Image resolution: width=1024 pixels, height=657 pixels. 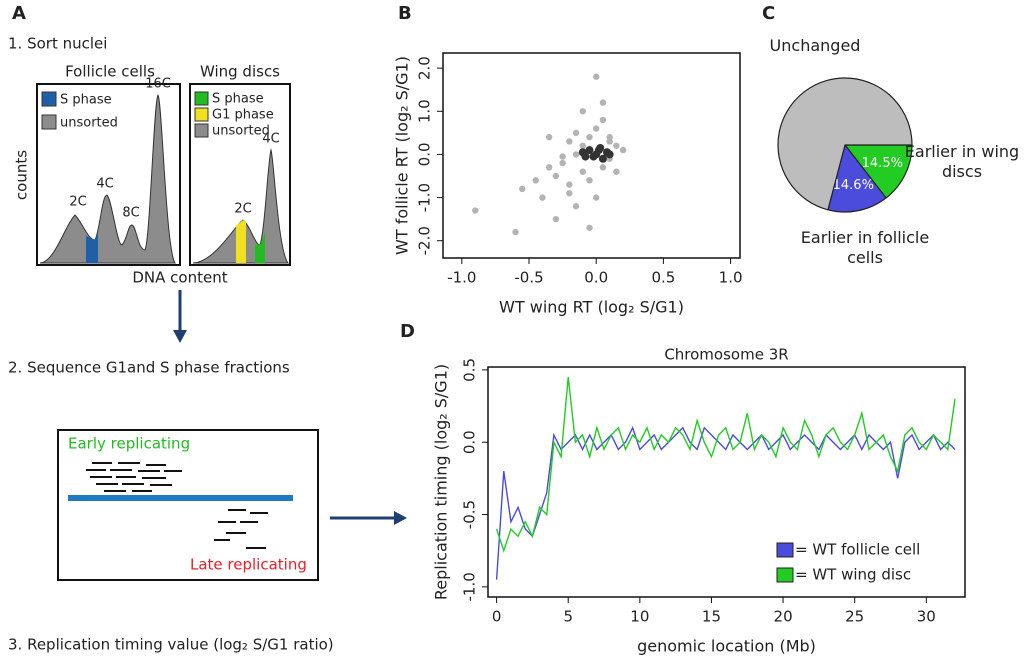 What do you see at coordinates (528, 278) in the screenshot?
I see `x-tick-label: -0.5` at bounding box center [528, 278].